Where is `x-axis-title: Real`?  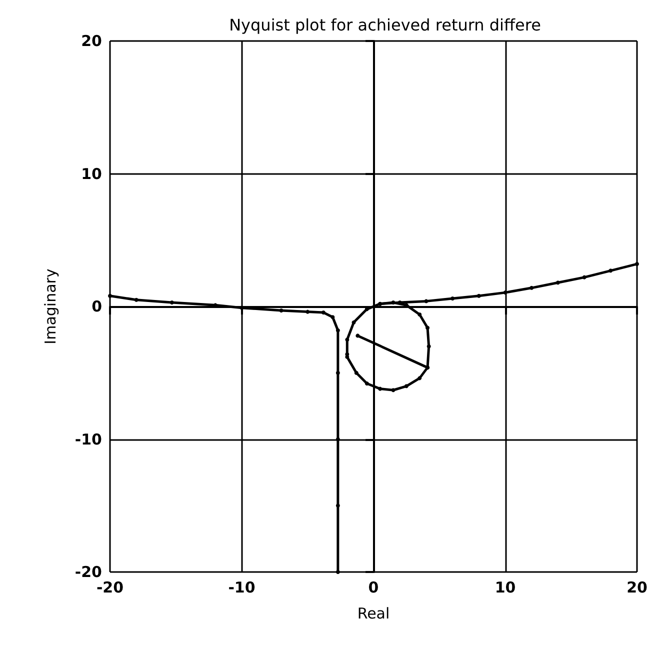 x-axis-title: Real is located at coordinates (373, 613).